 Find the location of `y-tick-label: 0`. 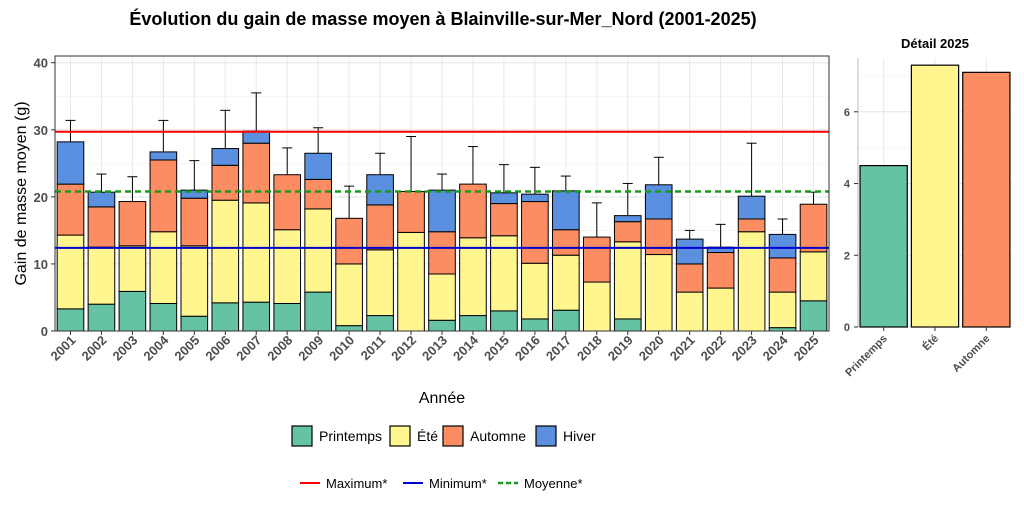

y-tick-label: 0 is located at coordinates (44, 331).